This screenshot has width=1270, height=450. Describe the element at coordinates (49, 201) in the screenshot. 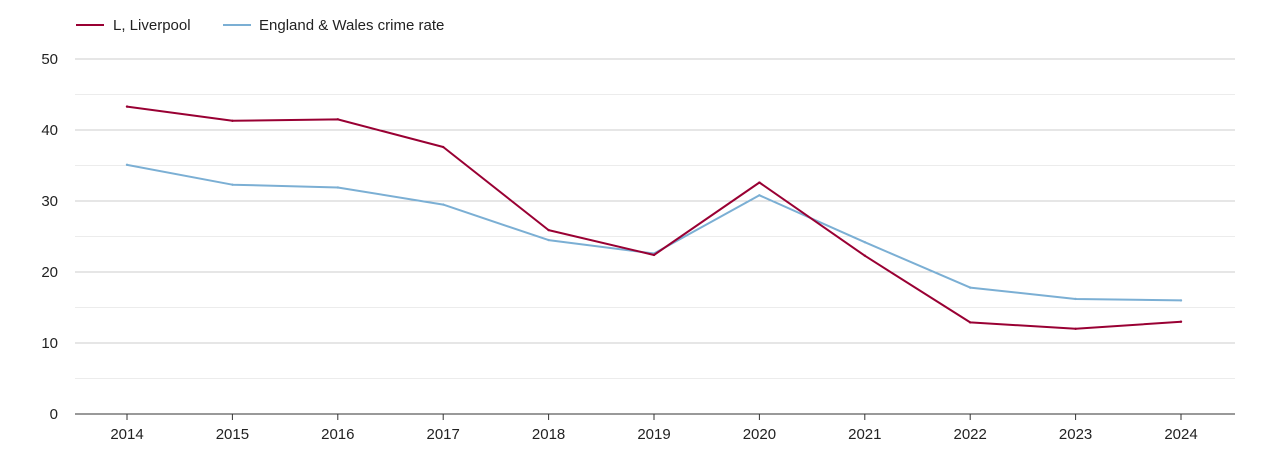

I see `y-tick-label: 30` at that location.